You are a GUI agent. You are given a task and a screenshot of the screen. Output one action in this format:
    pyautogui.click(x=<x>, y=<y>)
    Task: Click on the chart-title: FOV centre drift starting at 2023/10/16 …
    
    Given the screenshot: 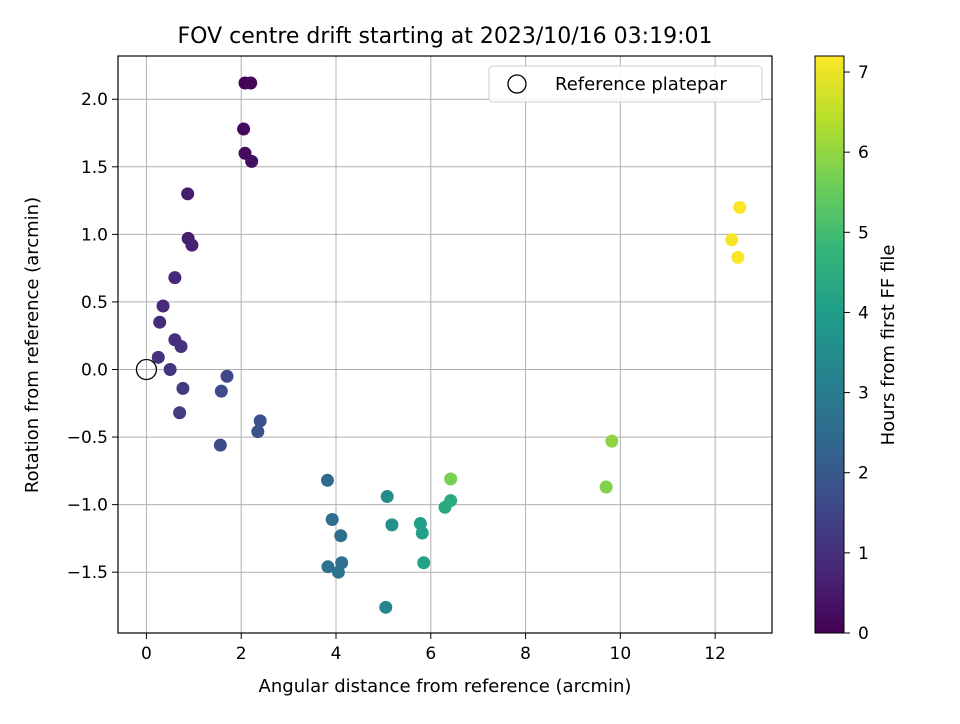 What is the action you would take?
    pyautogui.click(x=445, y=36)
    